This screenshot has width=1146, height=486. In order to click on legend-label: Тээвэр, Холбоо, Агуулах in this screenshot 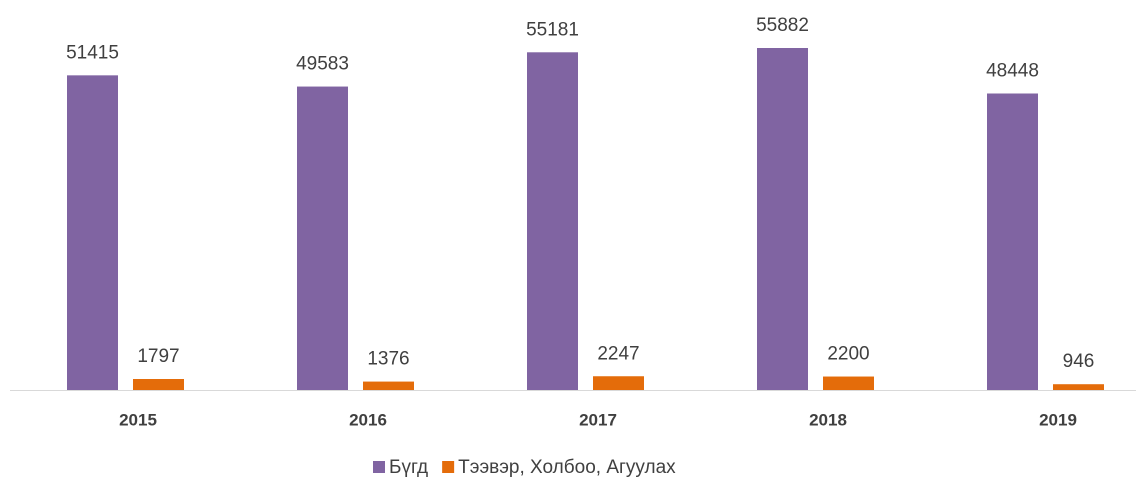, I will do `click(567, 467)`.